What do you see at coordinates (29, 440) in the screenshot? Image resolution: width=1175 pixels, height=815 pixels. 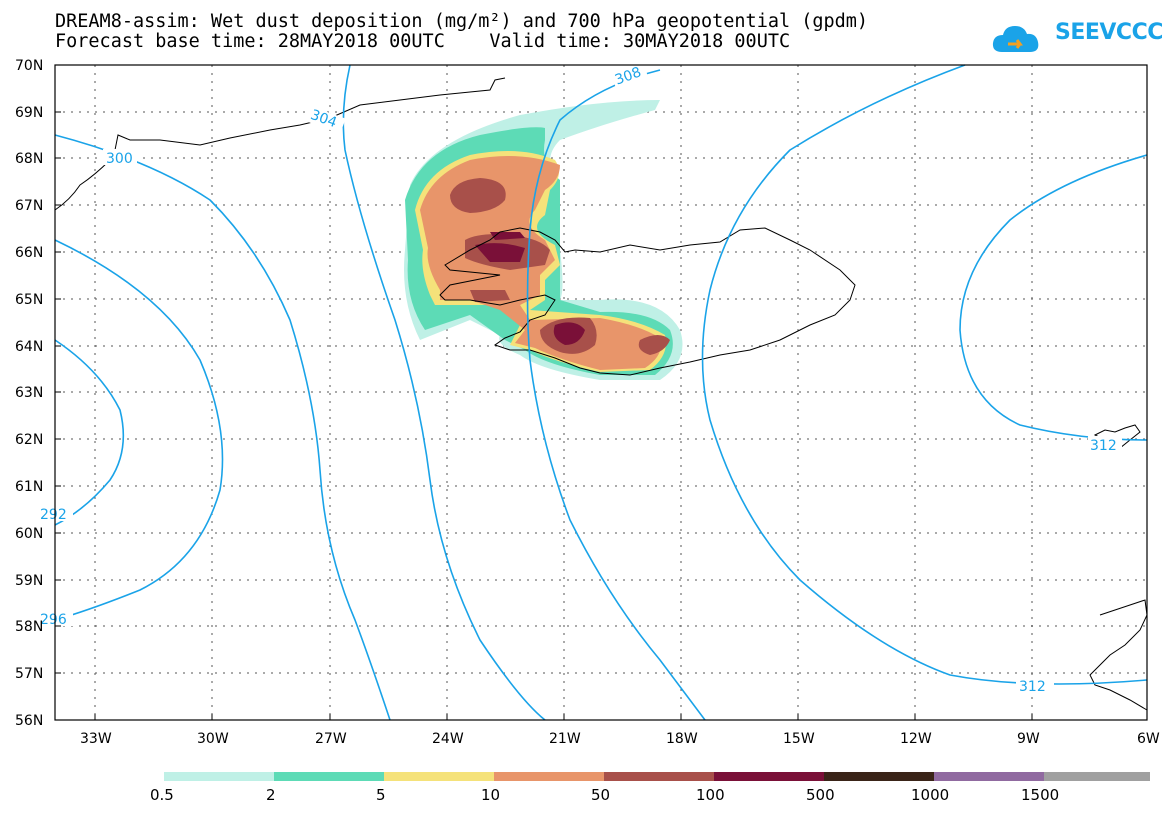 I see `lat-label: 62N` at bounding box center [29, 440].